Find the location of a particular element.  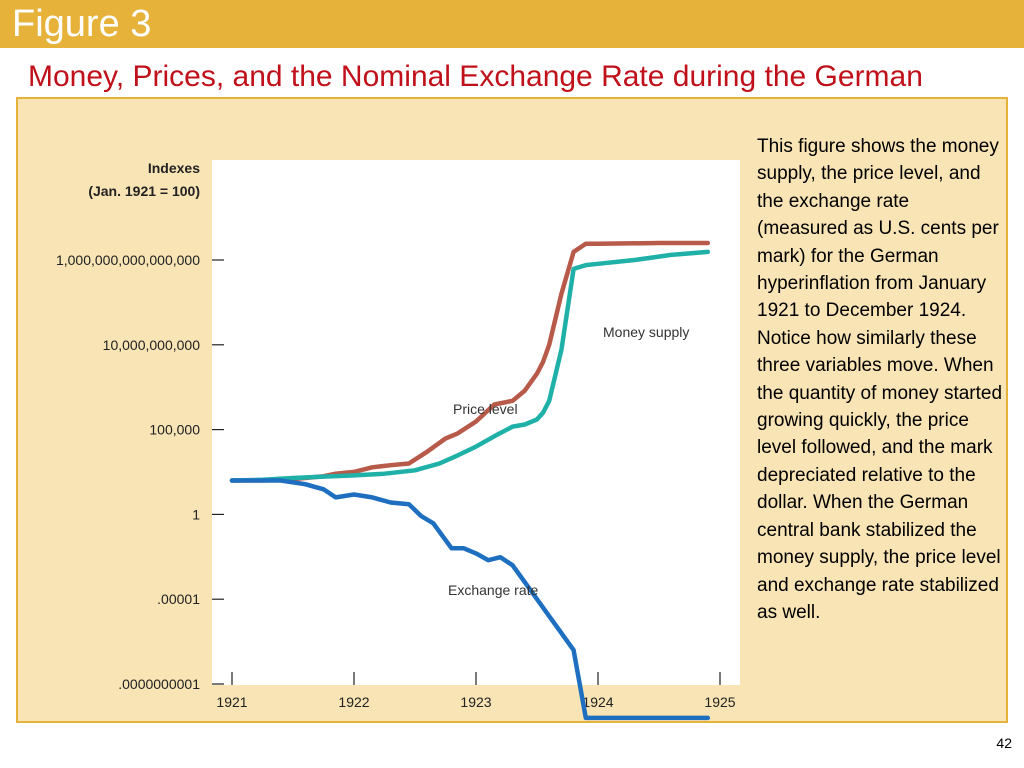

y-tick-label-1: .00001 is located at coordinates (178, 599).